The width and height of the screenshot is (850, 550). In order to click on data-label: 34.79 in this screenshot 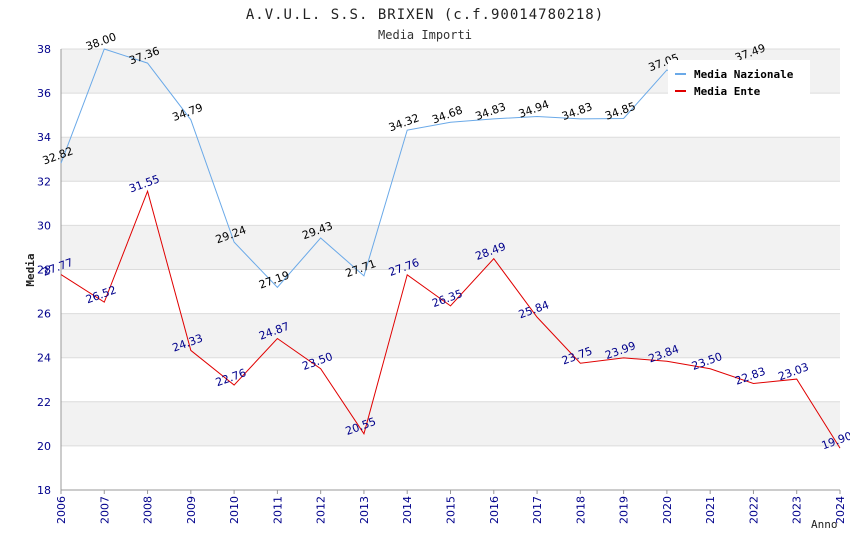, I will do `click(188, 112)`.